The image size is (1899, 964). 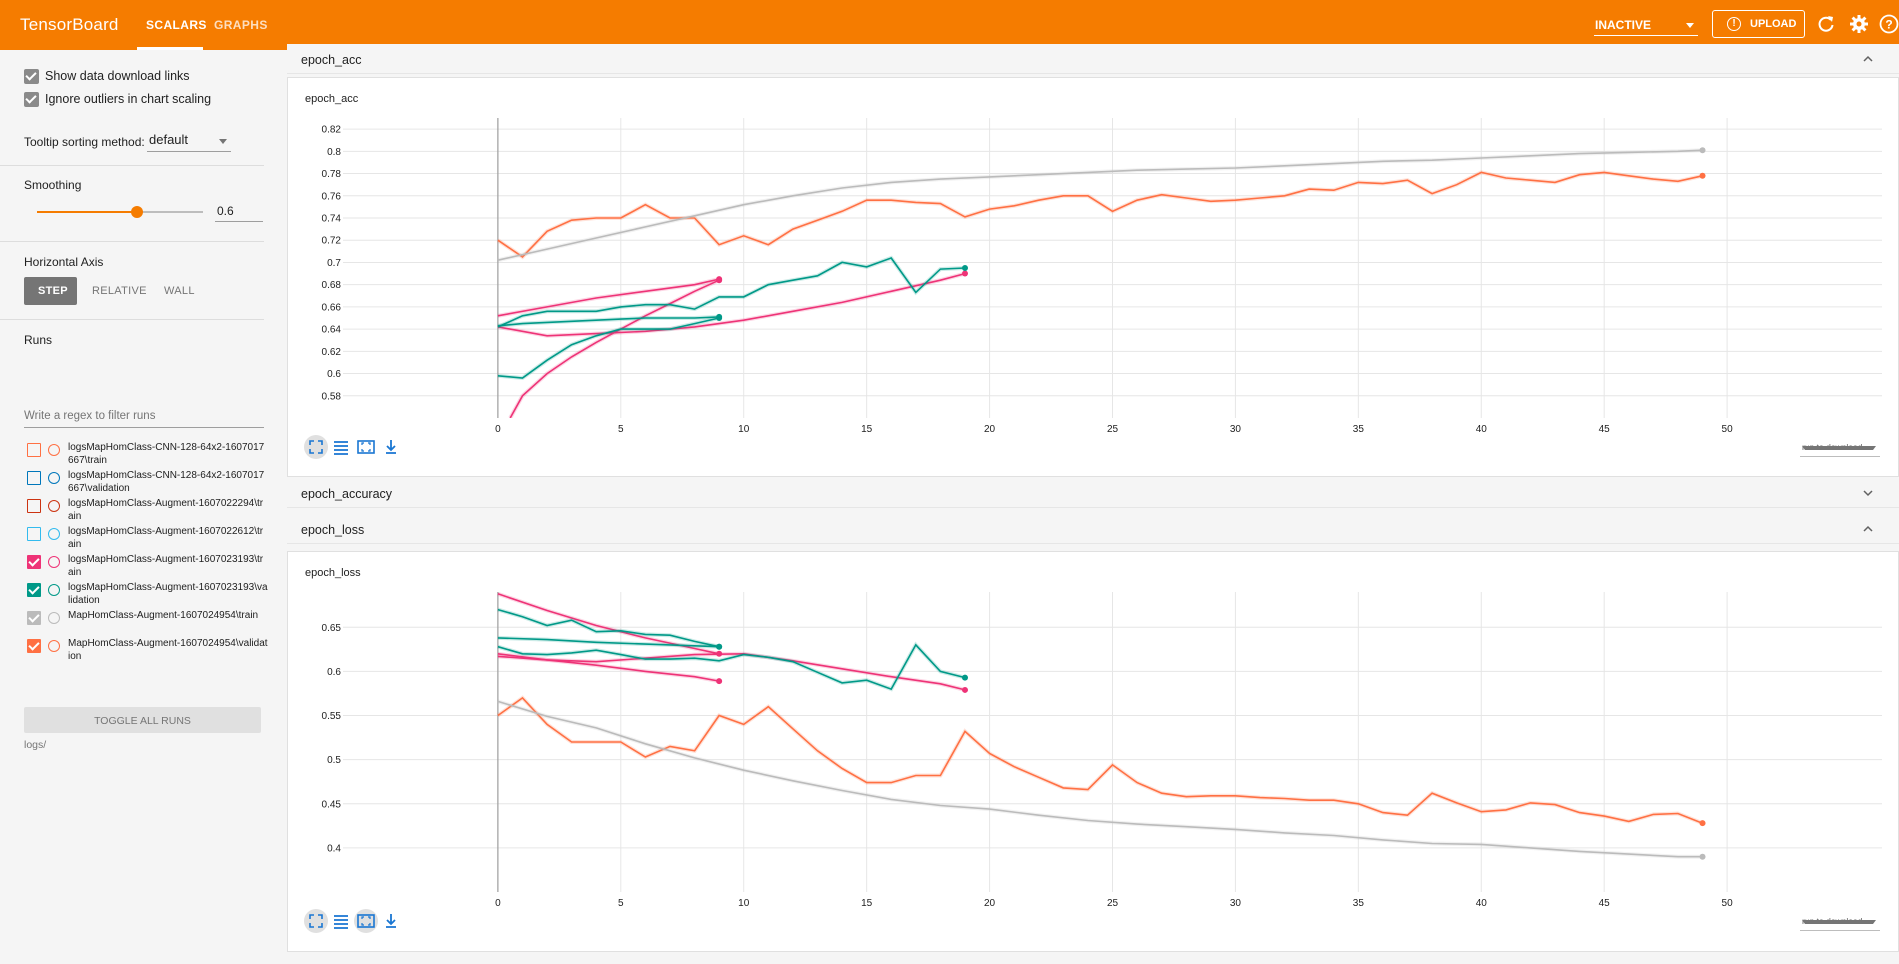 I want to click on show-download-links-checkbox, so click(x=31, y=76).